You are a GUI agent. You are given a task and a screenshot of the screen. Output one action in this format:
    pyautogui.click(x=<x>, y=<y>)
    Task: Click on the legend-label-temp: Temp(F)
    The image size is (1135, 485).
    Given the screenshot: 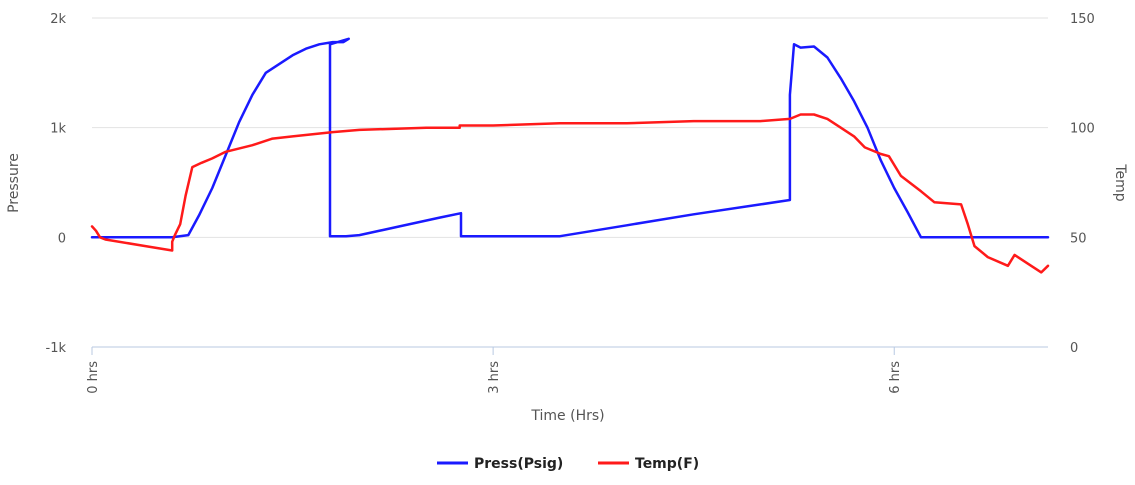 What is the action you would take?
    pyautogui.click(x=667, y=464)
    